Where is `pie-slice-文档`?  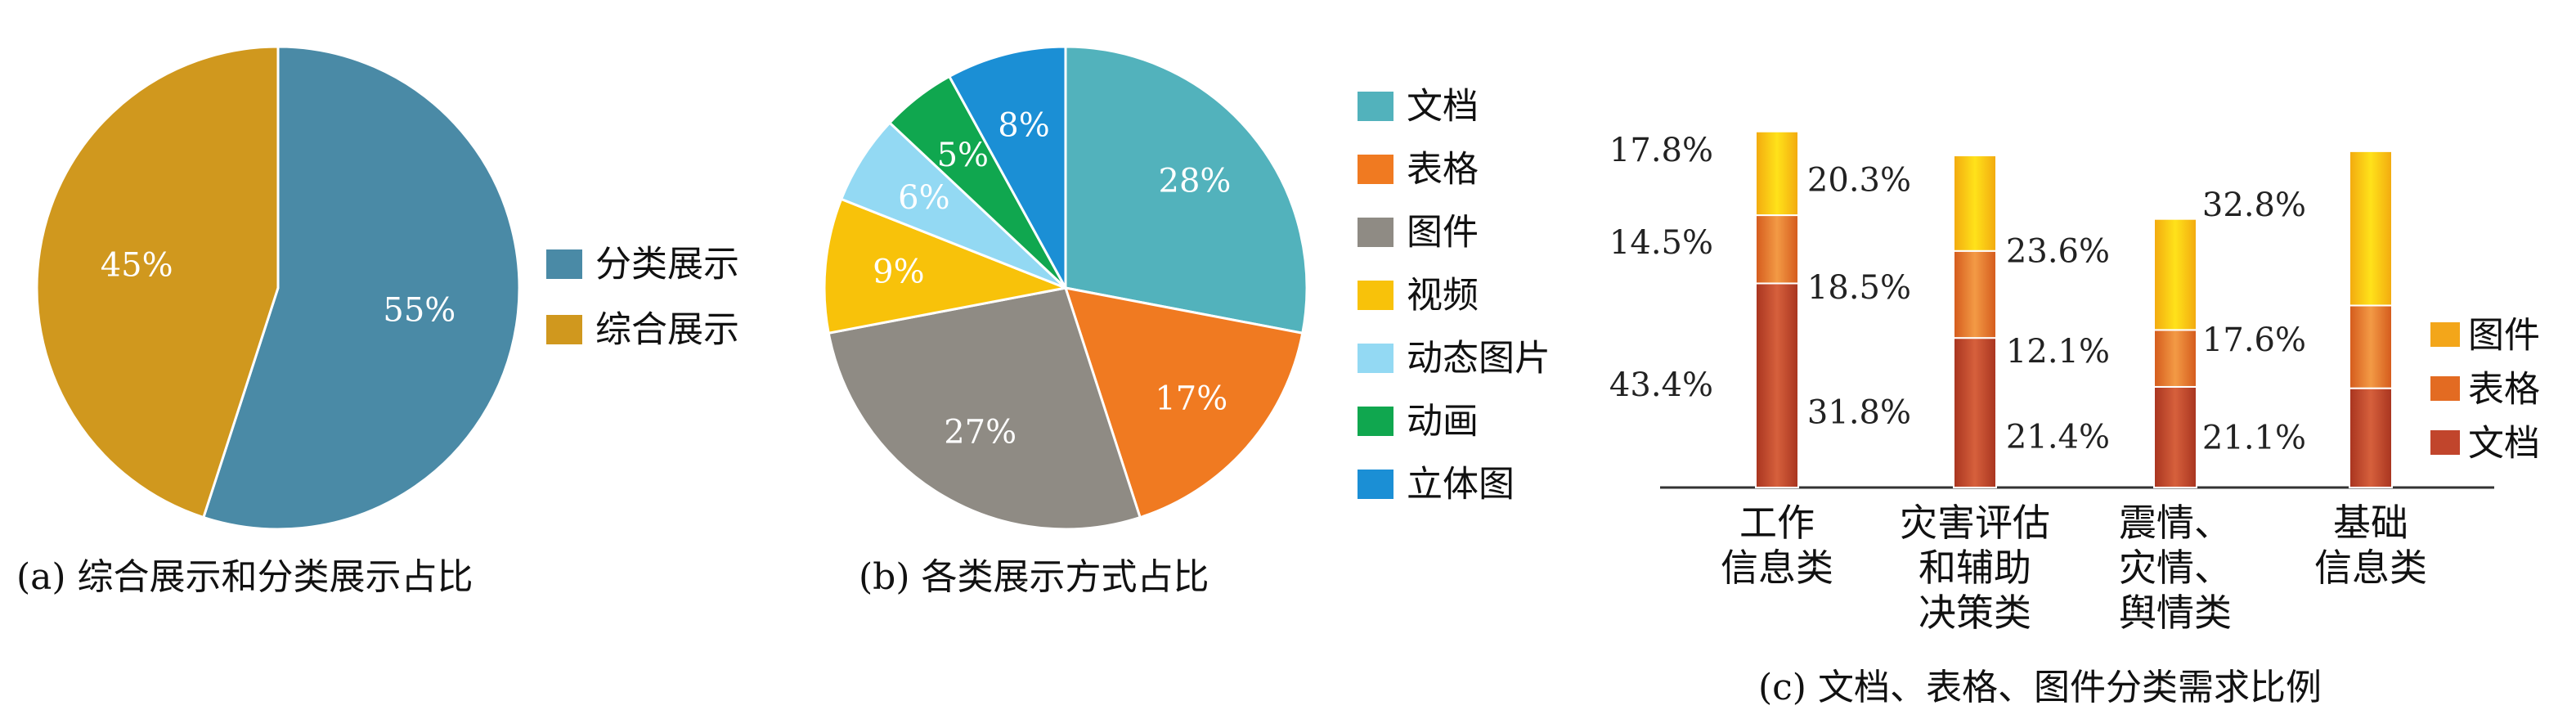 pie-slice-文档 is located at coordinates (1186, 190).